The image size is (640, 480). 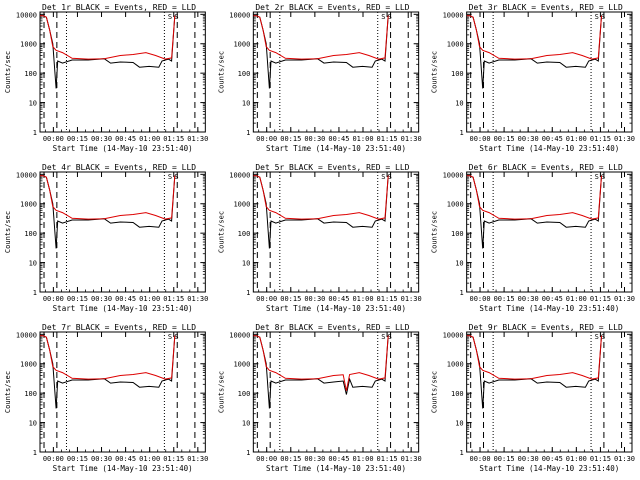 What do you see at coordinates (332, 167) in the screenshot?
I see `panel-title: Det 5r BLACK = Events, RED = LLD` at bounding box center [332, 167].